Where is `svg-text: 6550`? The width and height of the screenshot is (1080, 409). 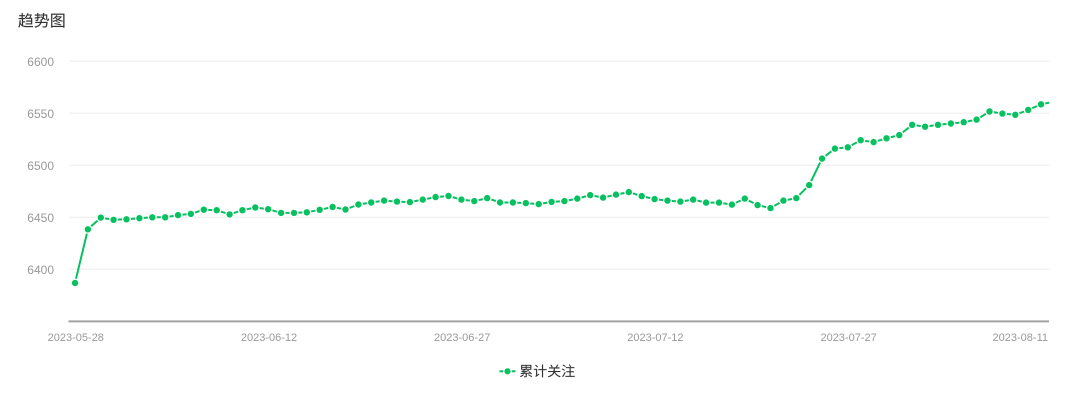
svg-text: 6550 is located at coordinates (40, 114).